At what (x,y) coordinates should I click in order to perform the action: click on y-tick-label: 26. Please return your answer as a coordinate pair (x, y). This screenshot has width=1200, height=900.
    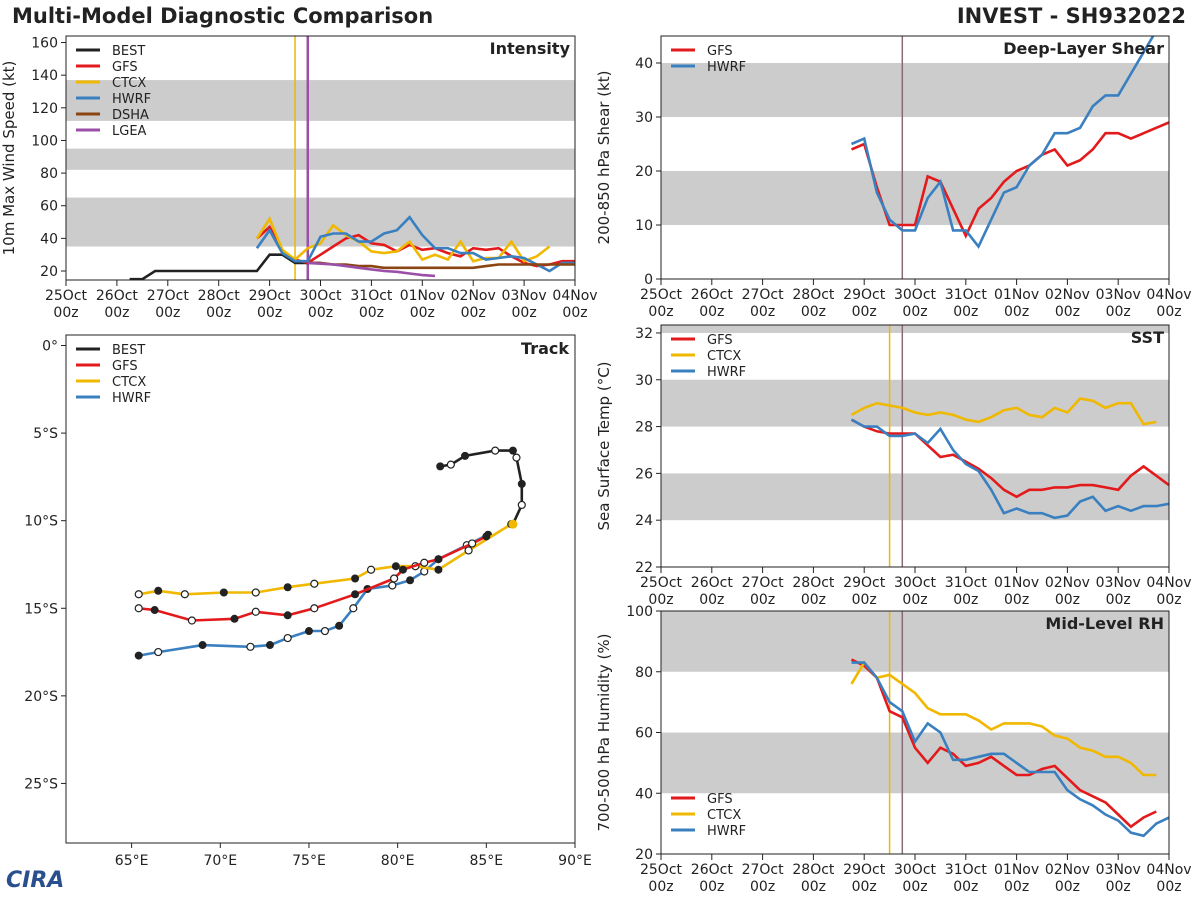
    Looking at the image, I should click on (644, 474).